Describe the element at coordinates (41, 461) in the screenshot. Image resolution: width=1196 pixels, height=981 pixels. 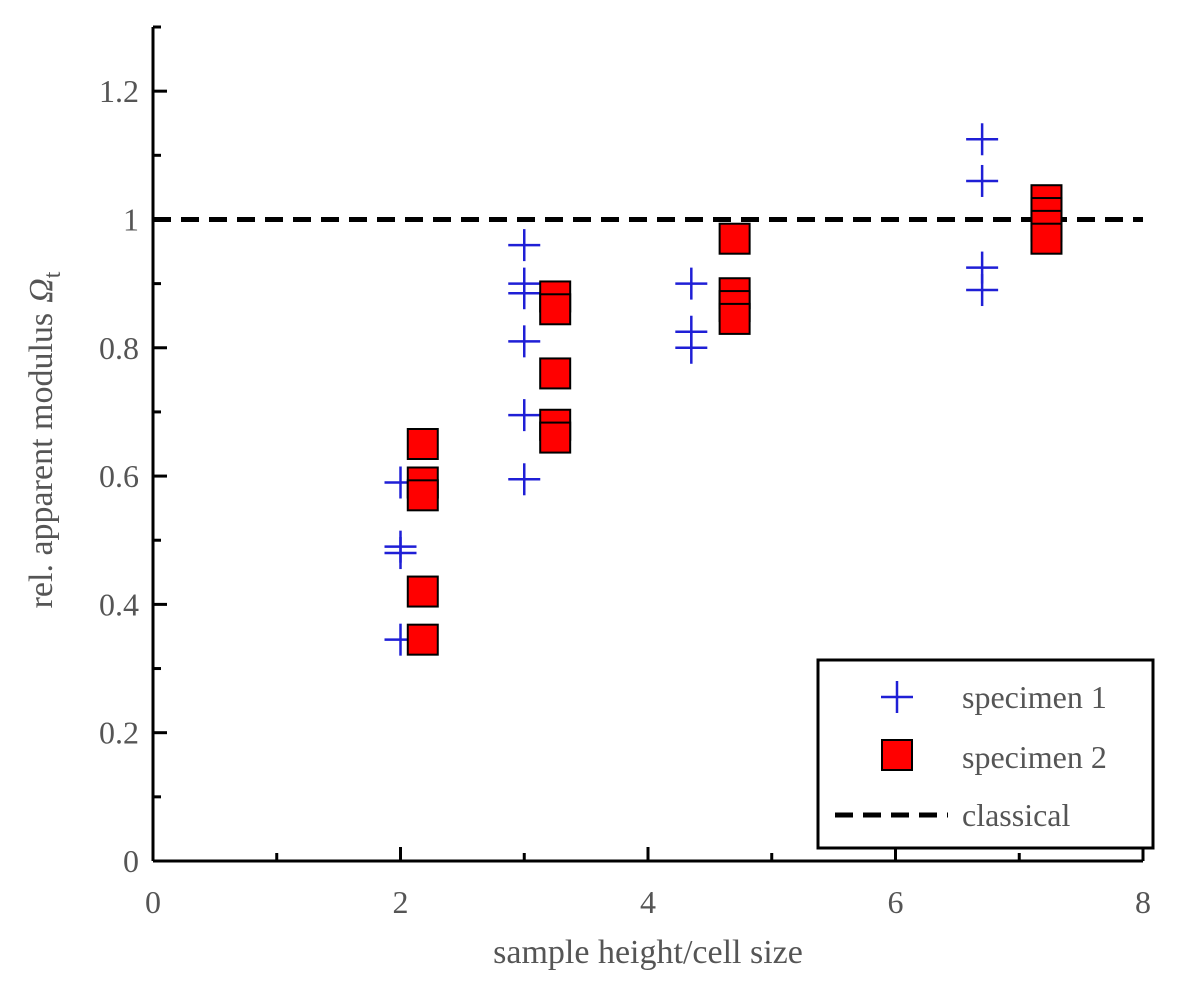
I see `y-axis-title-text: rel. apparent modulus` at that location.